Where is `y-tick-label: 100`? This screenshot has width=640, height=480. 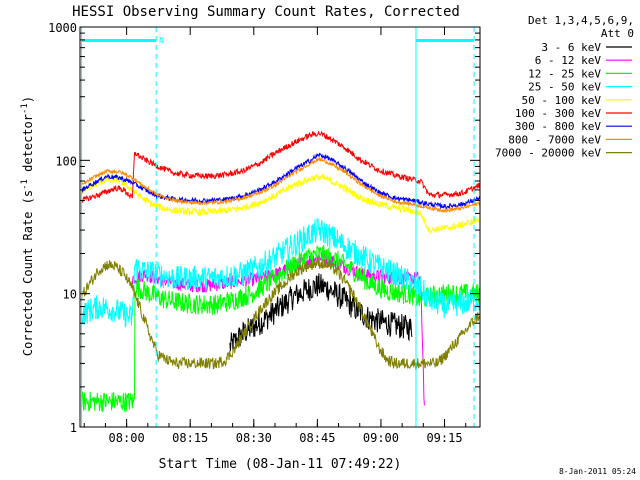
y-tick-label: 100 is located at coordinates (66, 161).